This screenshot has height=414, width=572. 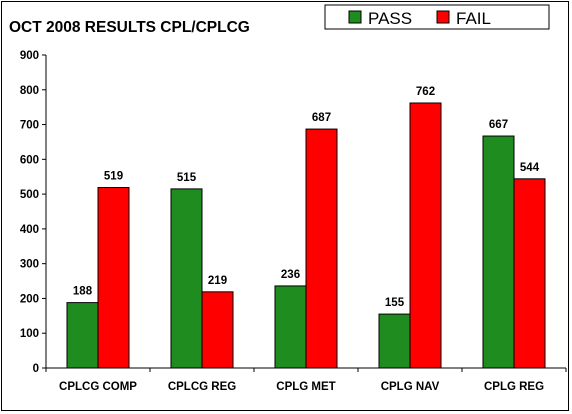 What do you see at coordinates (29, 195) in the screenshot?
I see `y-tick-label: 500` at bounding box center [29, 195].